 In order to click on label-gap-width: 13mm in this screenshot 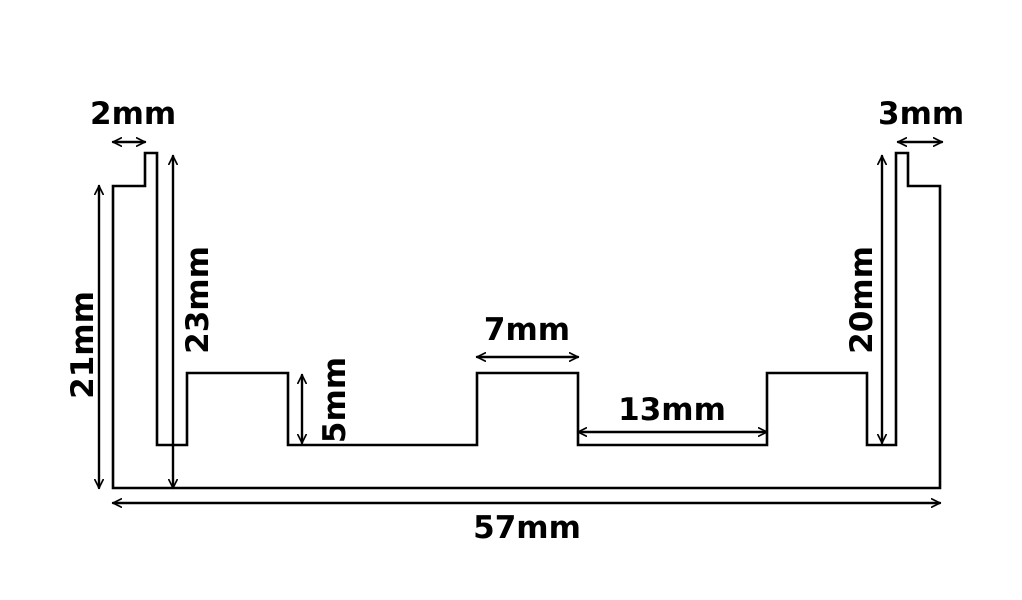, I will do `click(672, 410)`.